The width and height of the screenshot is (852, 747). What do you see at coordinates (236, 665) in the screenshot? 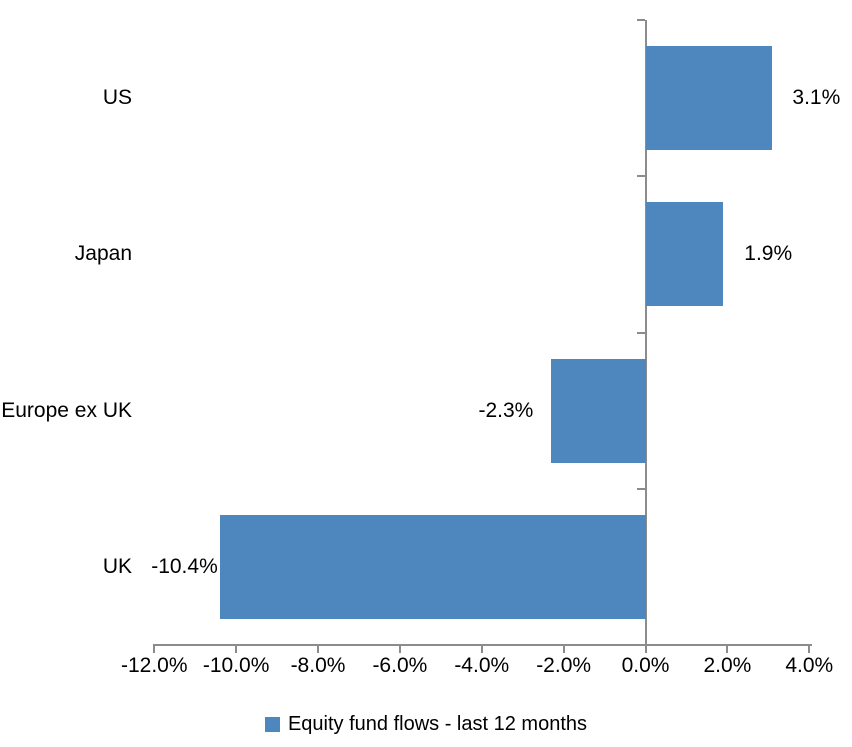
I see `x-axis-label-10-0: -10.0%` at bounding box center [236, 665].